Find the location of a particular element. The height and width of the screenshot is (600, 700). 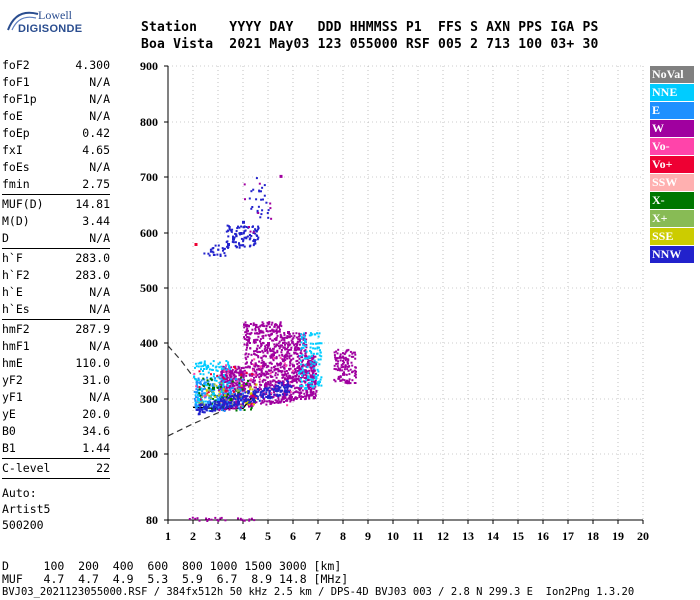

data-point-vo is located at coordinates (196, 244).